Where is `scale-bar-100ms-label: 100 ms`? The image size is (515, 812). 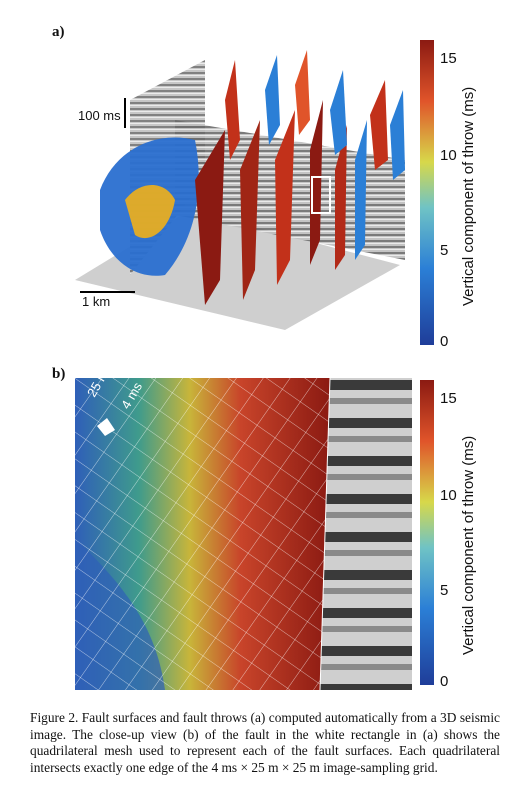 scale-bar-100ms-label: 100 ms is located at coordinates (99, 115).